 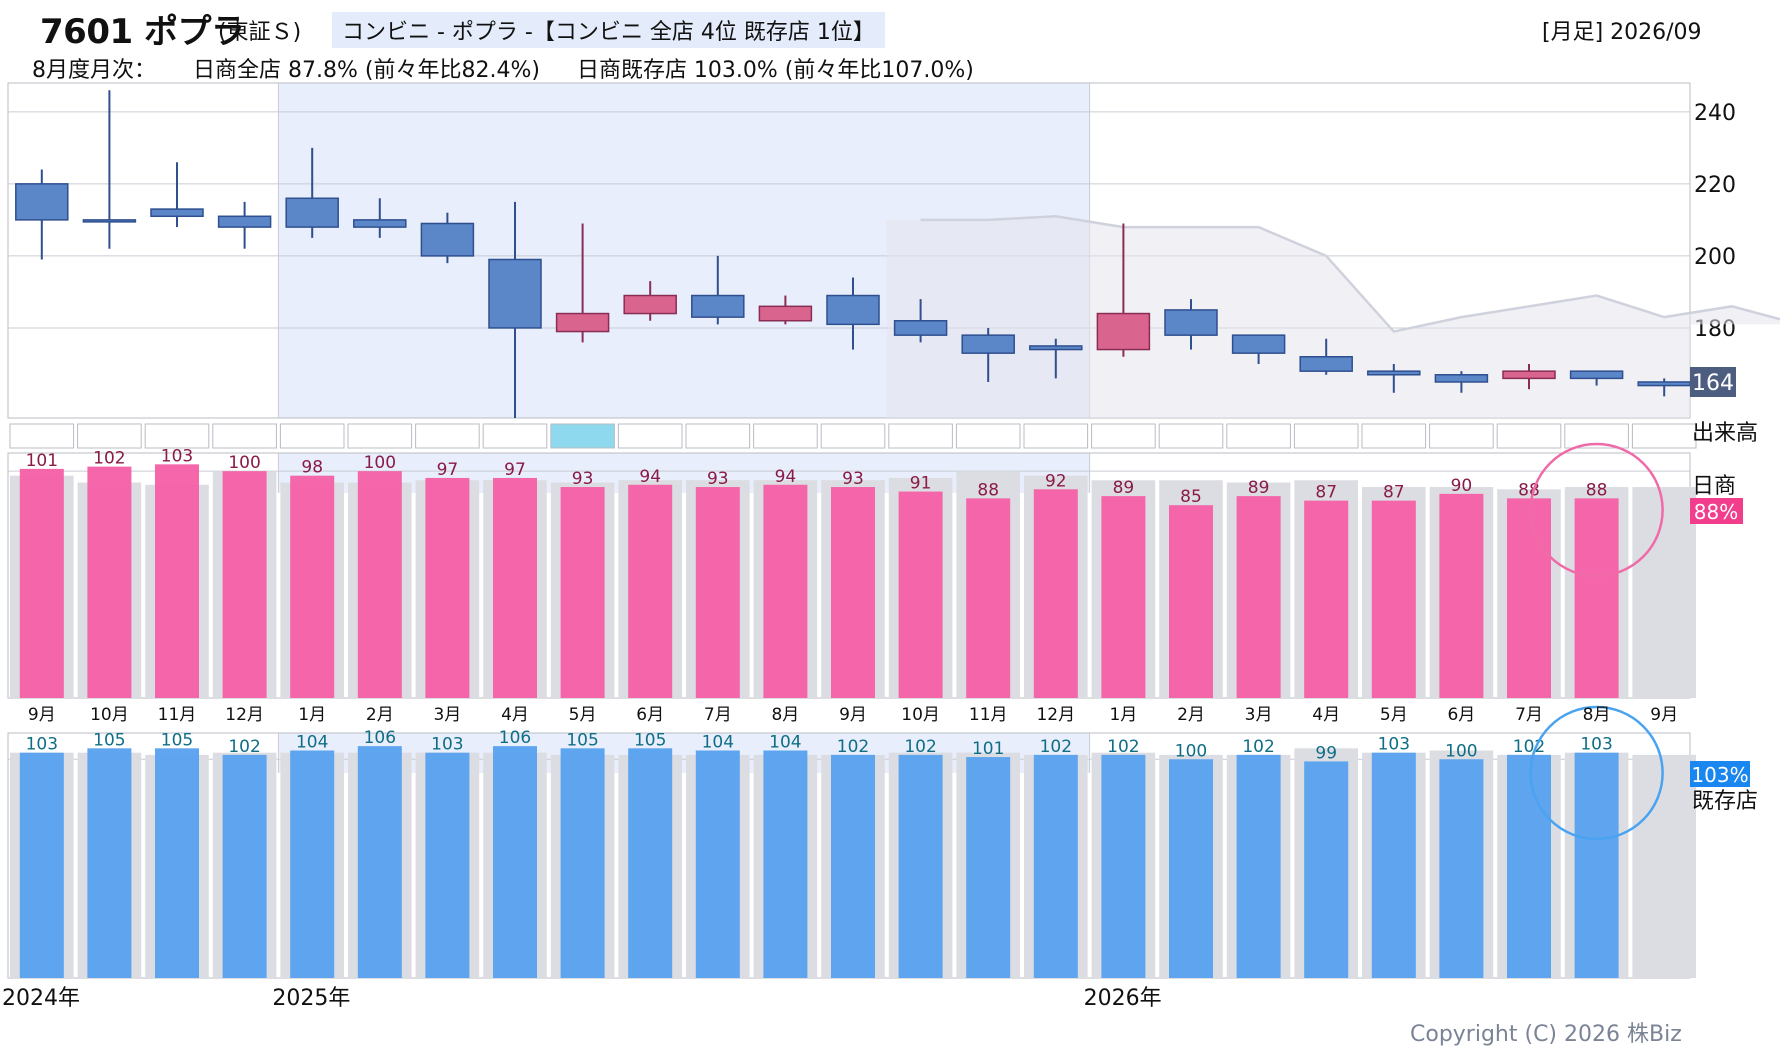 What do you see at coordinates (1713, 382) in the screenshot?
I see `last-price-badge-bg` at bounding box center [1713, 382].